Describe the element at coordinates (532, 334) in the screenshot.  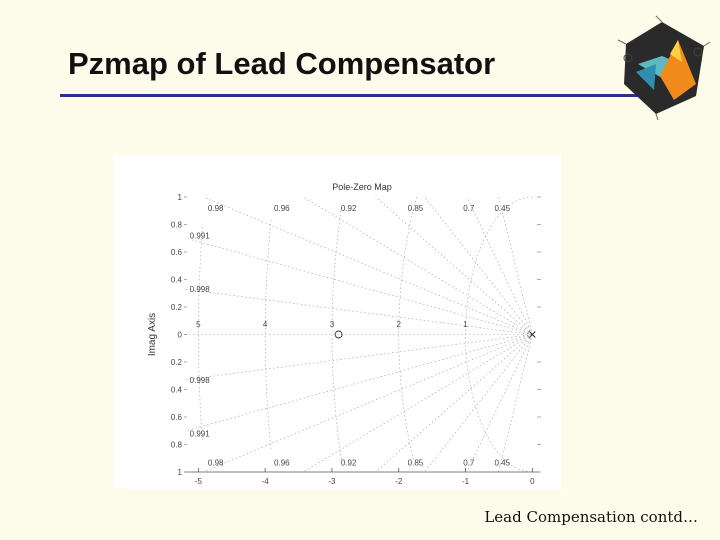
I see `pole-marker` at that location.